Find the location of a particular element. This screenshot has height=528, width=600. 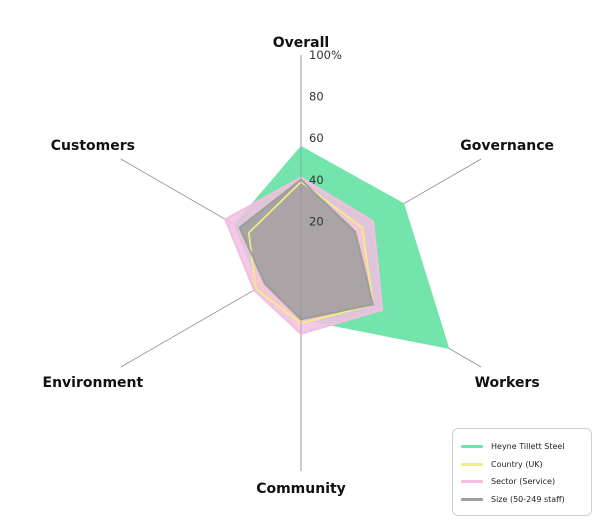

legend-label: Sector (Service) is located at coordinates (523, 482).